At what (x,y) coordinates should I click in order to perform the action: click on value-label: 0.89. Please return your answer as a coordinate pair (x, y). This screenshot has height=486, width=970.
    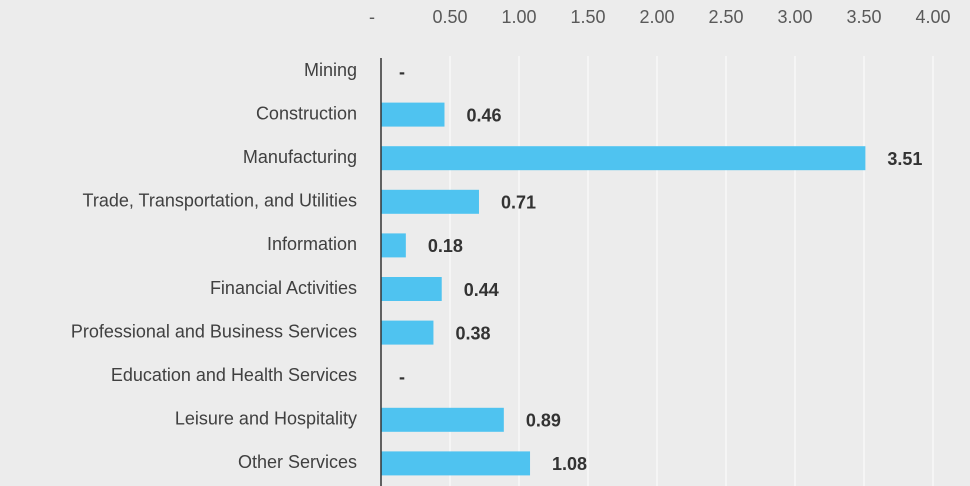
    Looking at the image, I should click on (543, 421).